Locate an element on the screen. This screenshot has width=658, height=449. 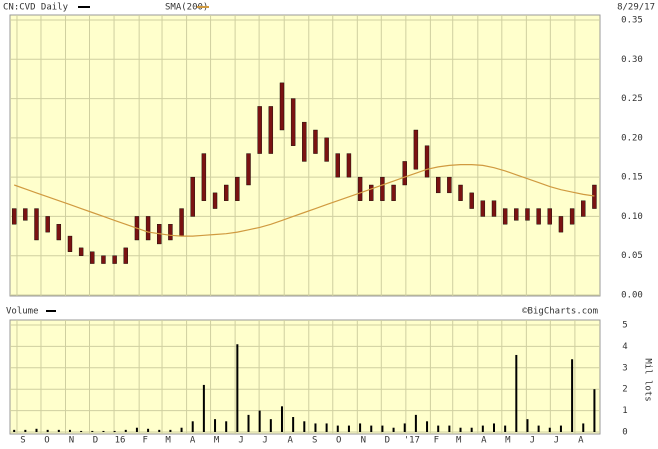
y-tick-label: 0 is located at coordinates (624, 433).